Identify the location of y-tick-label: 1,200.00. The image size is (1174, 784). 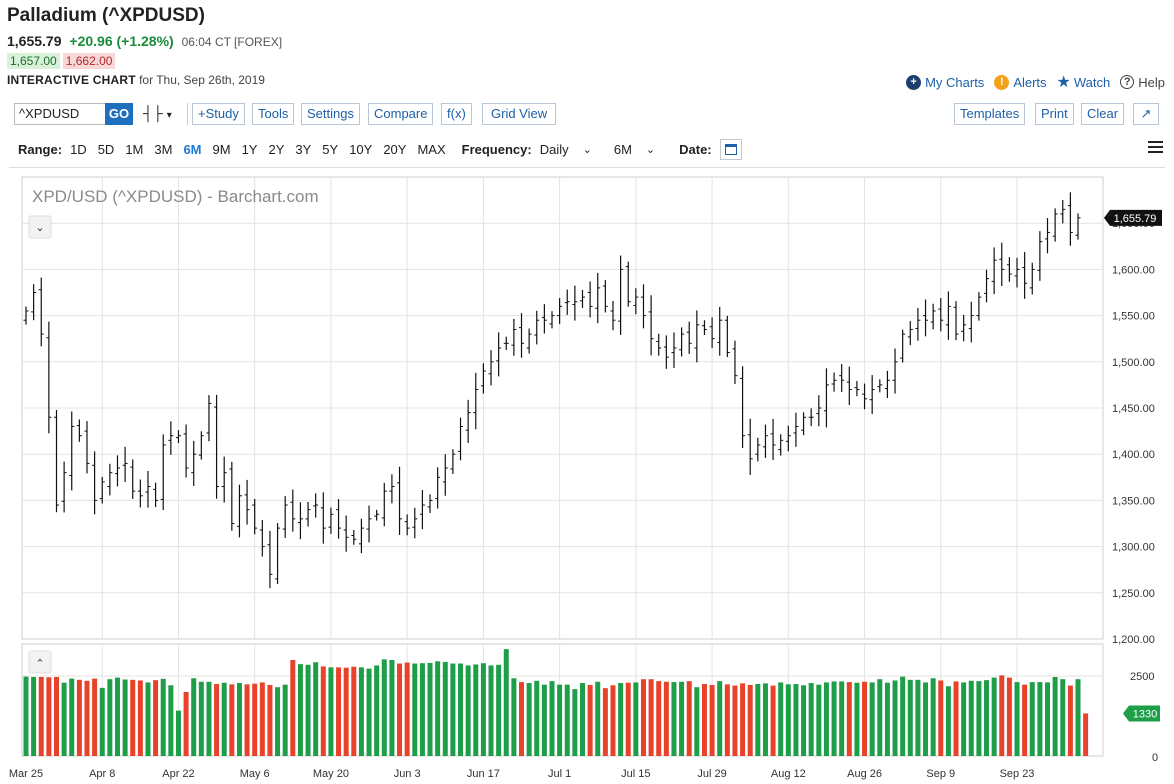
(1133, 640).